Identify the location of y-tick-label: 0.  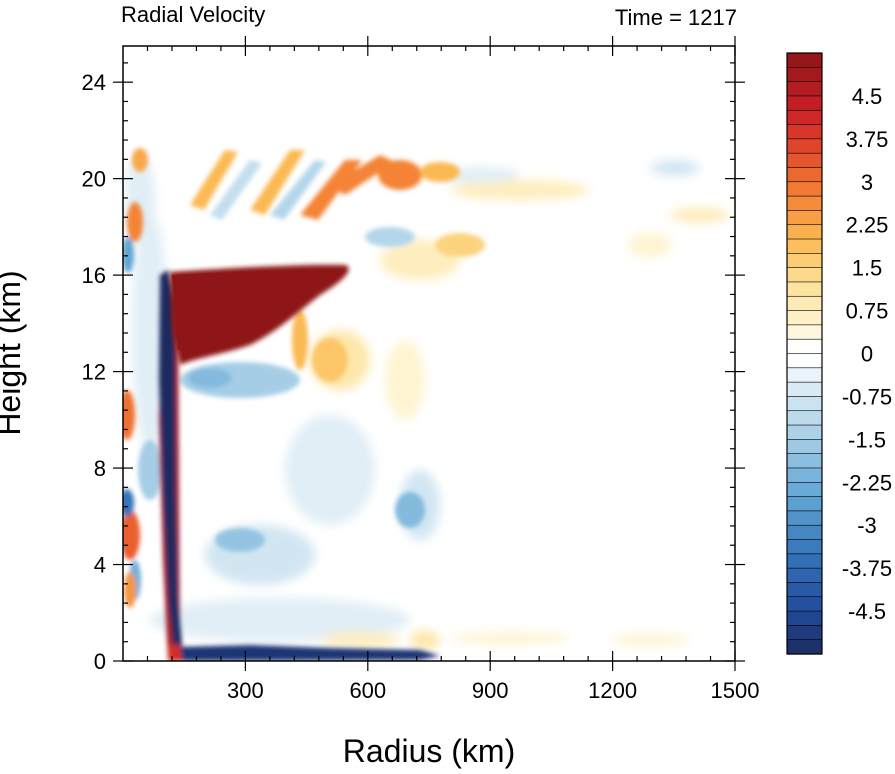
(100, 661).